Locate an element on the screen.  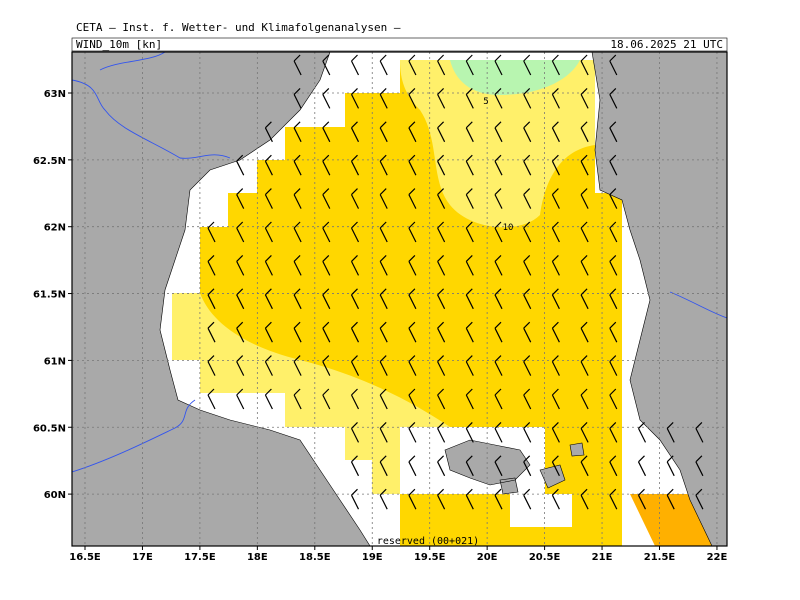
contour-label: 5 is located at coordinates (485, 102).